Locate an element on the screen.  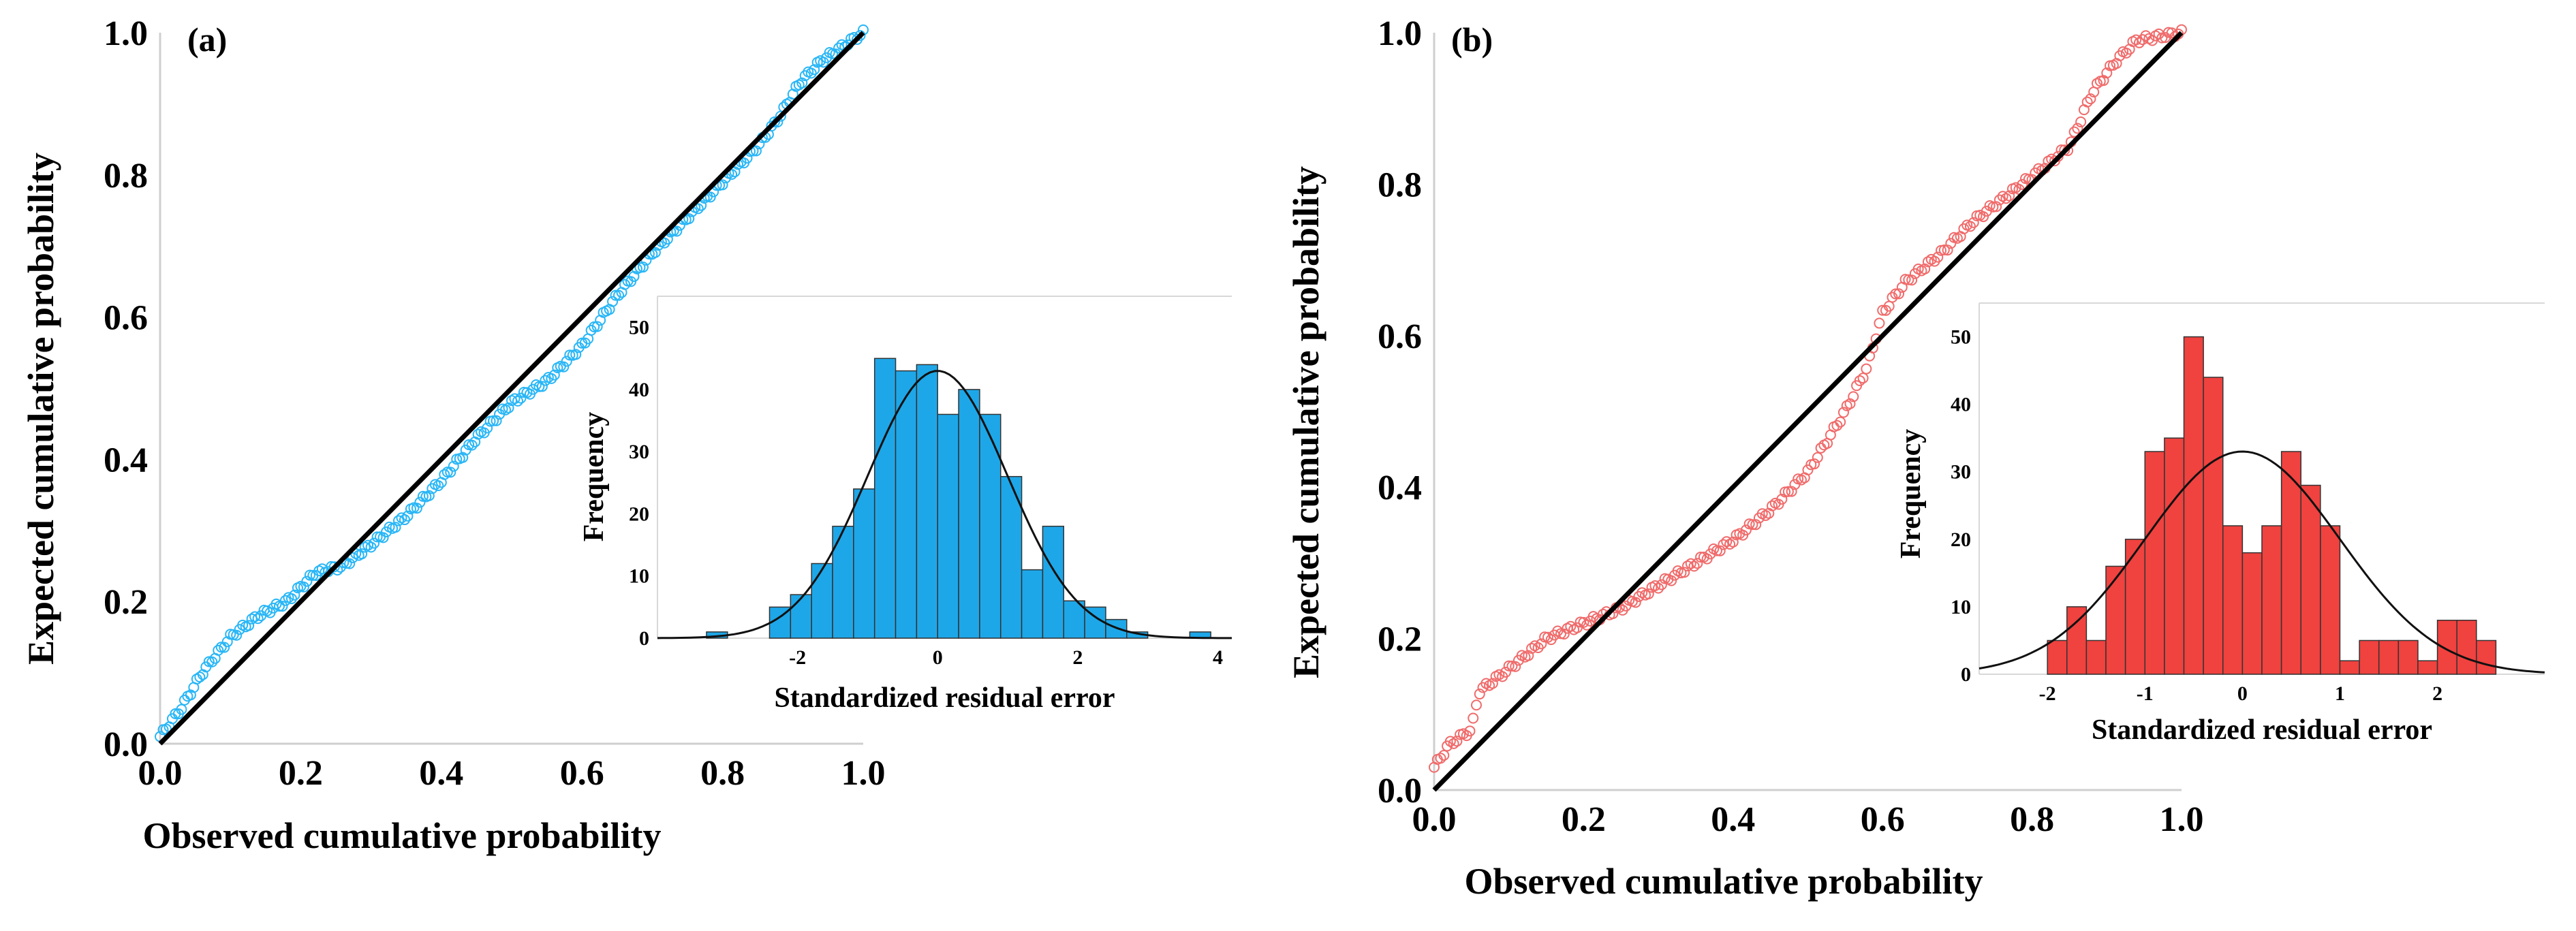
inset-x-tick-label: -2 is located at coordinates (798, 657).